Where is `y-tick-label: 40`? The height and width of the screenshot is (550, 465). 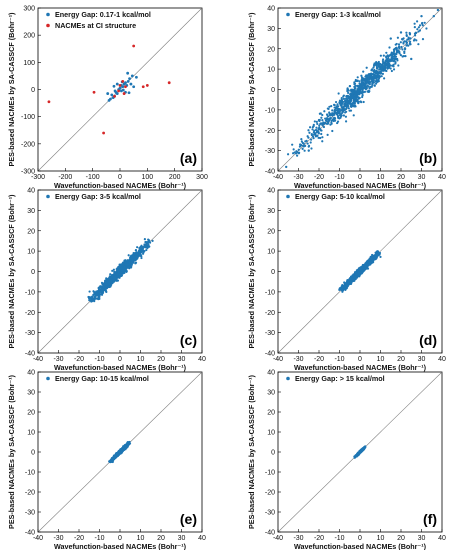 y-tick-label: 40 is located at coordinates (271, 9).